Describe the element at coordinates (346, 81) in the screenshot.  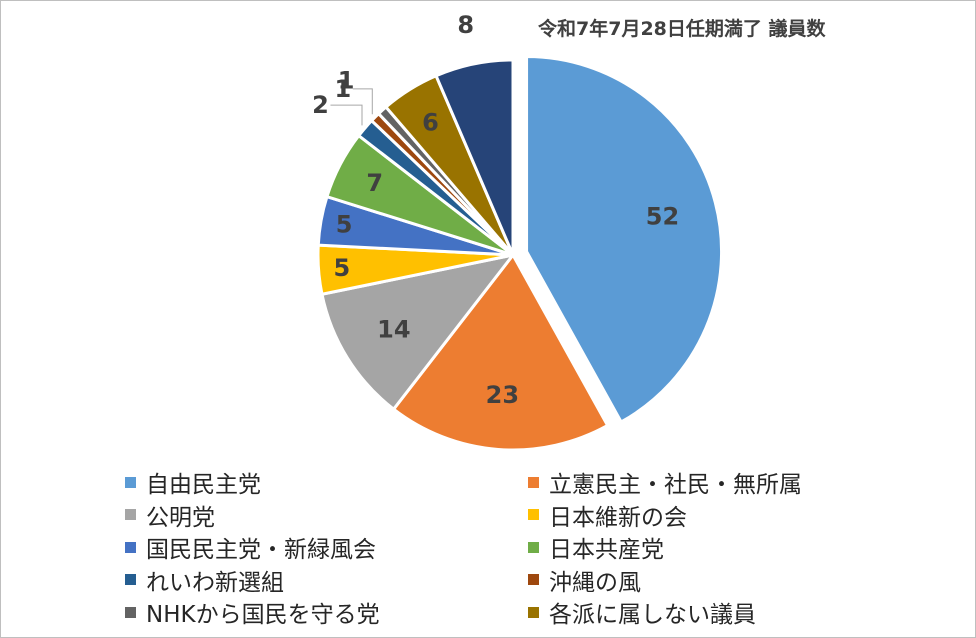
I see `data-label-8: 1` at that location.